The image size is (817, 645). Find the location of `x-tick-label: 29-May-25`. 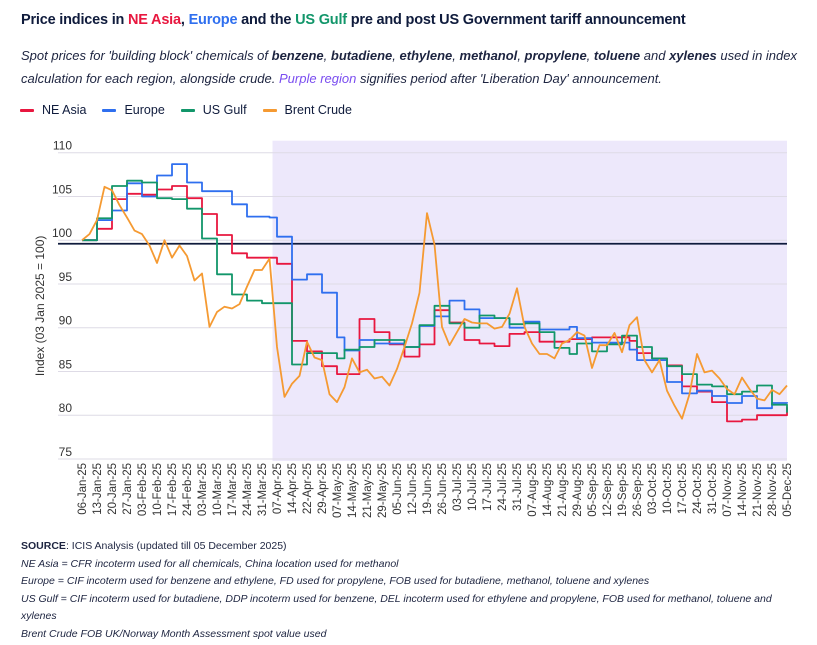

x-tick-label: 29-May-25 is located at coordinates (383, 490).